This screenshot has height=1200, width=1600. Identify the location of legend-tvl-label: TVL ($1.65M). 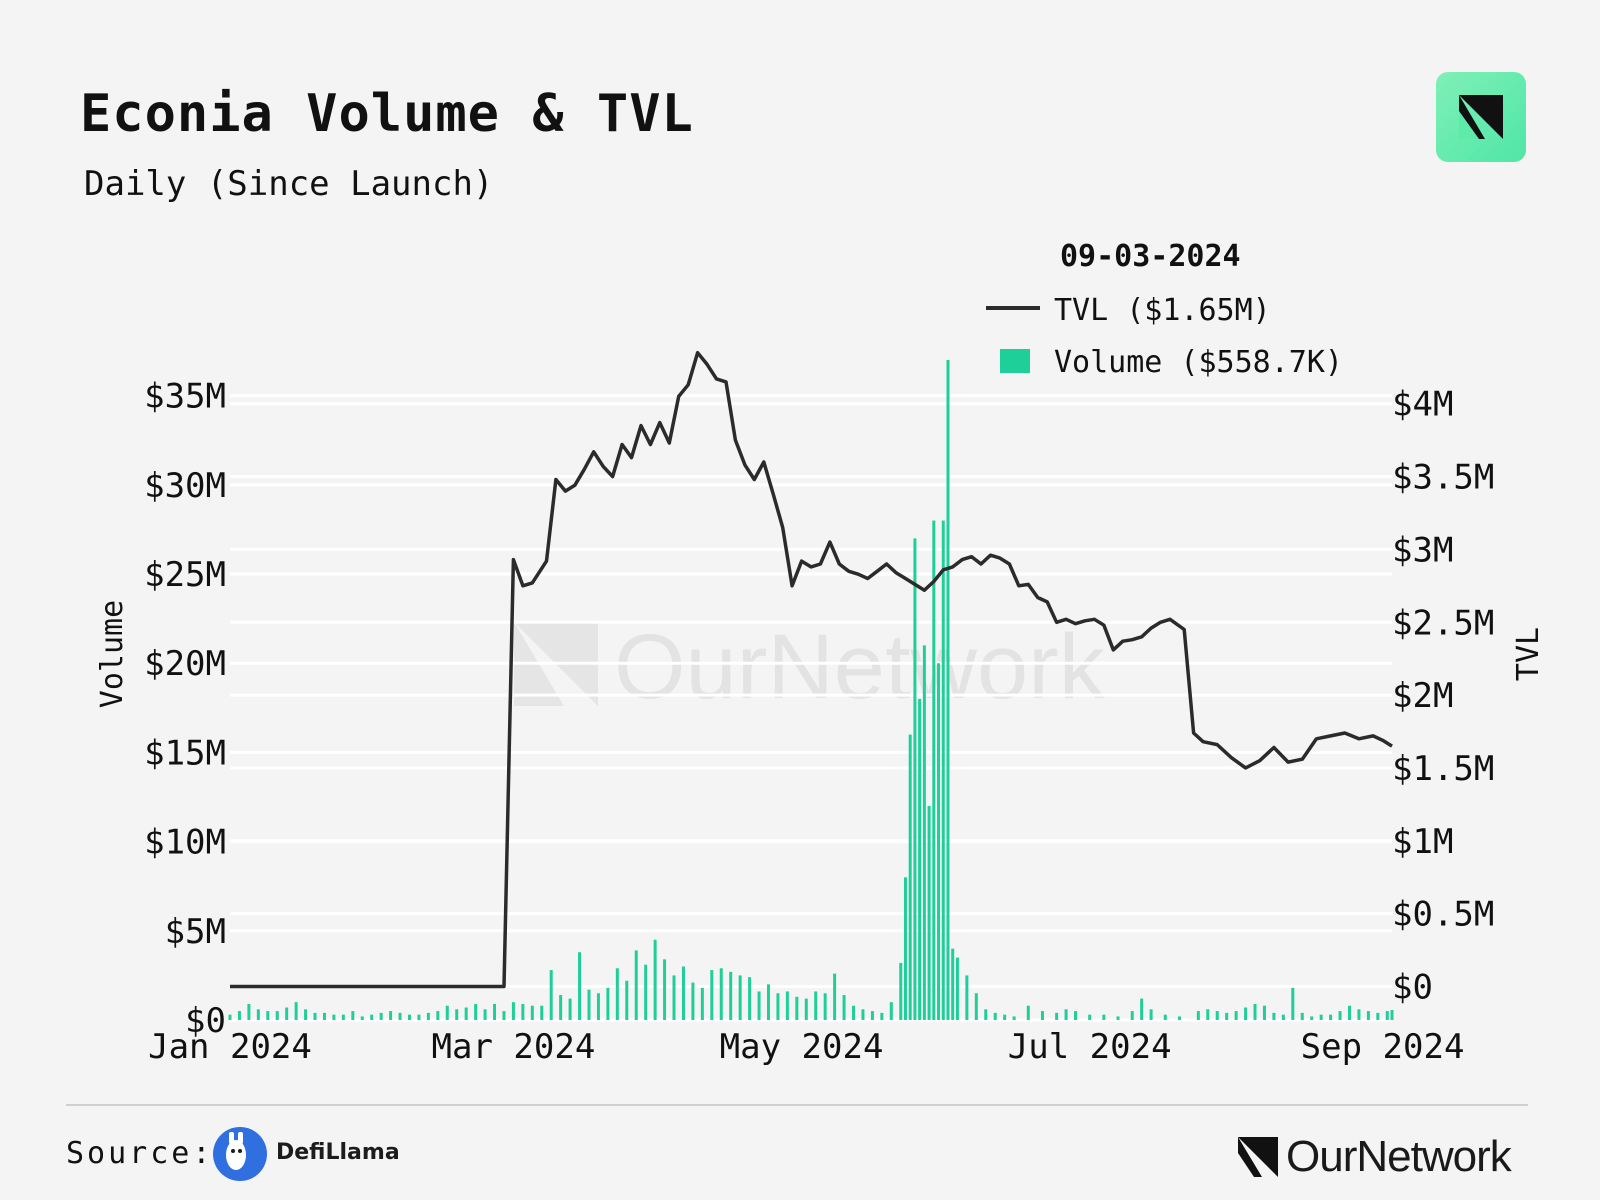
(1162, 310).